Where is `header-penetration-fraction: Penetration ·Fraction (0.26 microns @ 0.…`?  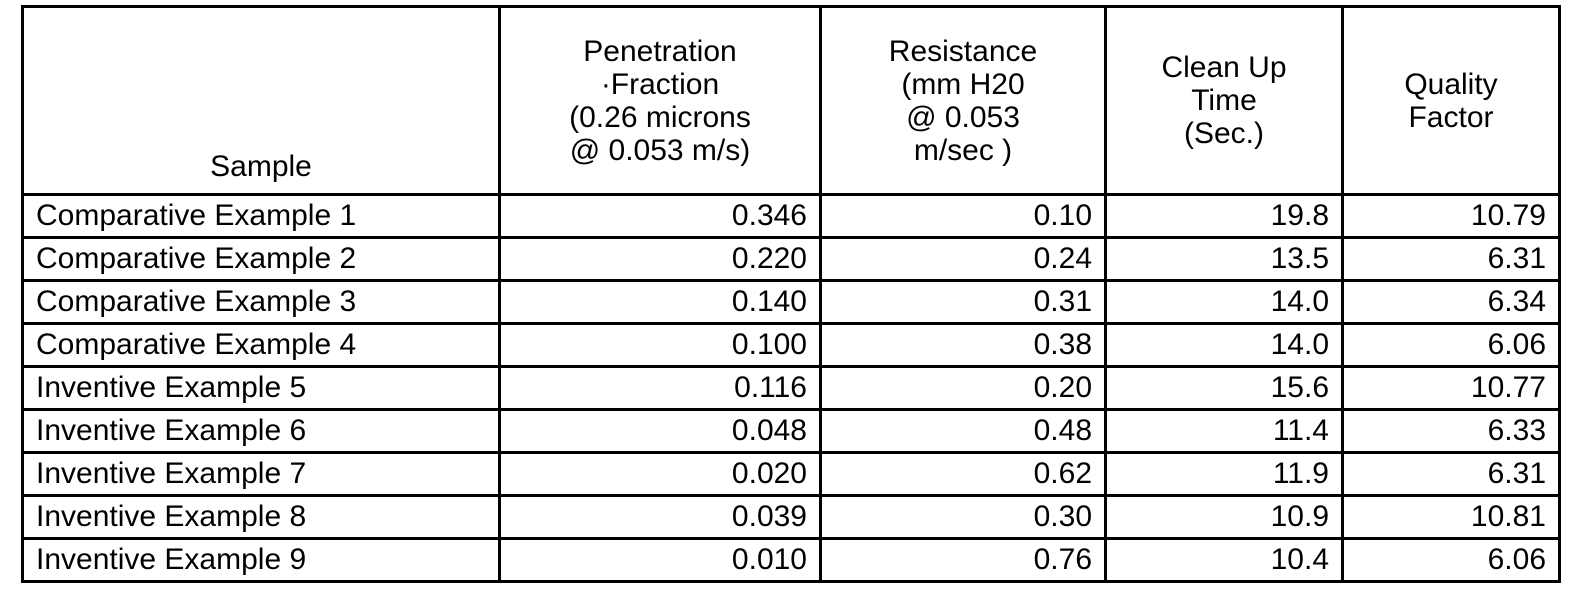 header-penetration-fraction: Penetration ·Fraction (0.26 microns @ 0.… is located at coordinates (660, 100).